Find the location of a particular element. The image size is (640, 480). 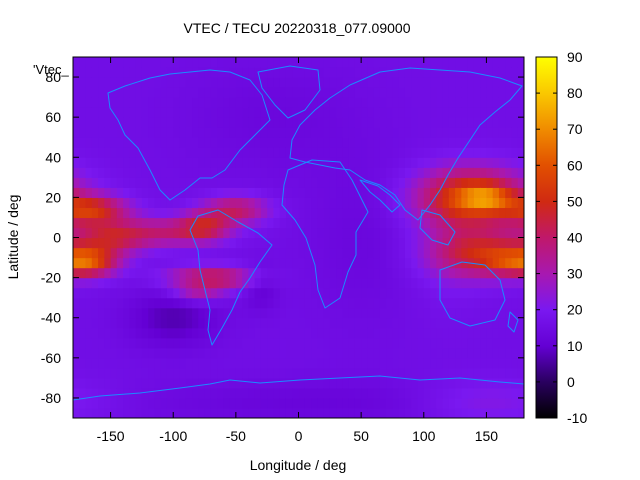

colorbar-tick-label: 0 is located at coordinates (571, 382).